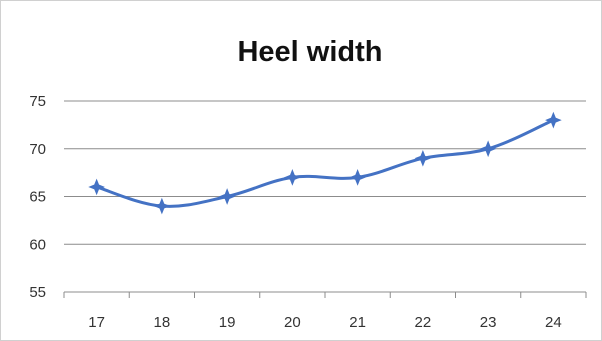 The image size is (602, 341). I want to click on x-tick-label: 19, so click(227, 322).